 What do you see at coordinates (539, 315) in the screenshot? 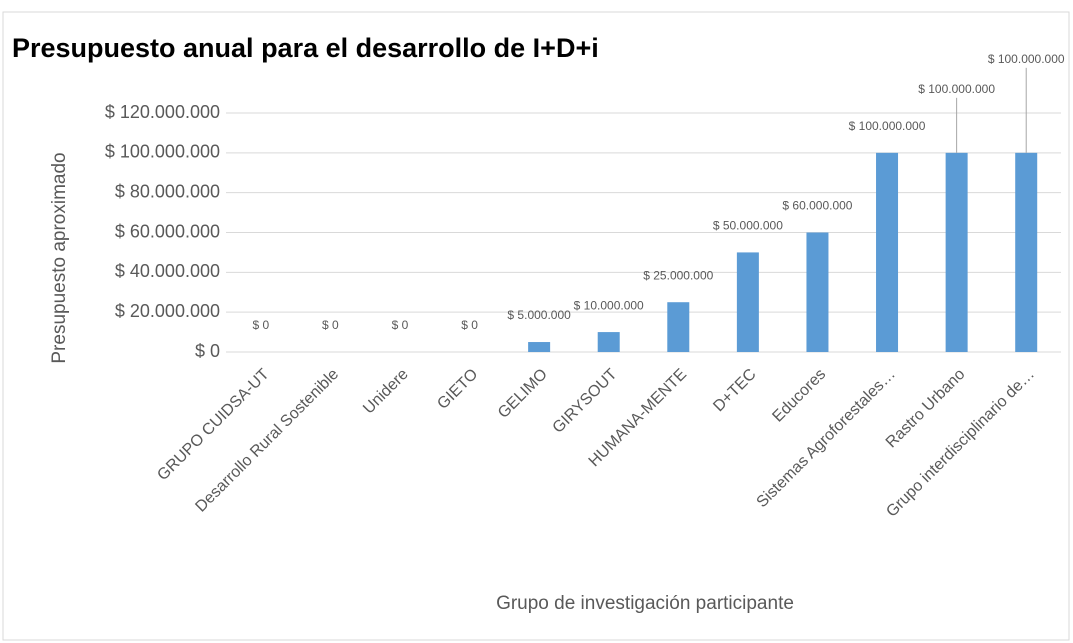
I see `data-label: $ 5.000.000` at bounding box center [539, 315].